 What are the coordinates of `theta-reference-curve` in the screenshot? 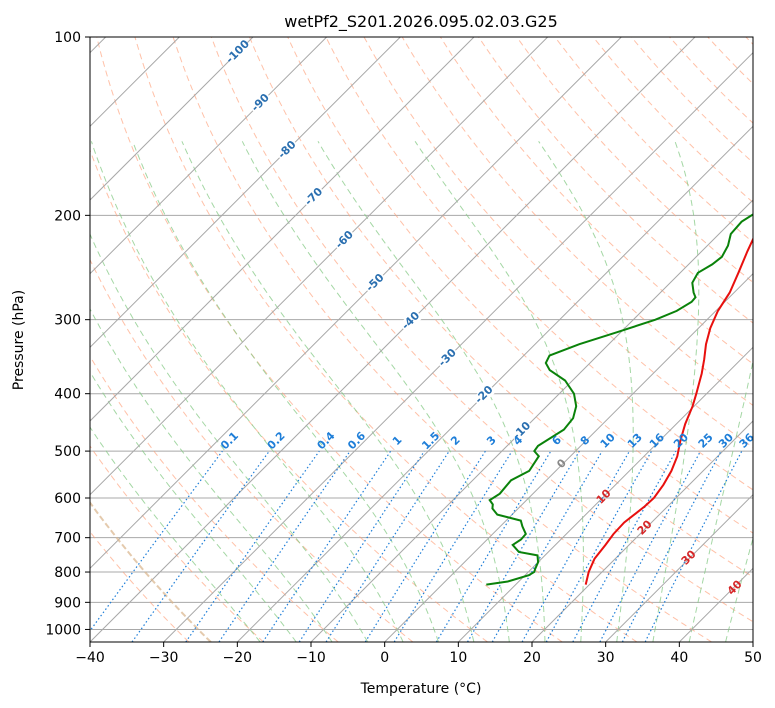 It's located at (151, 571).